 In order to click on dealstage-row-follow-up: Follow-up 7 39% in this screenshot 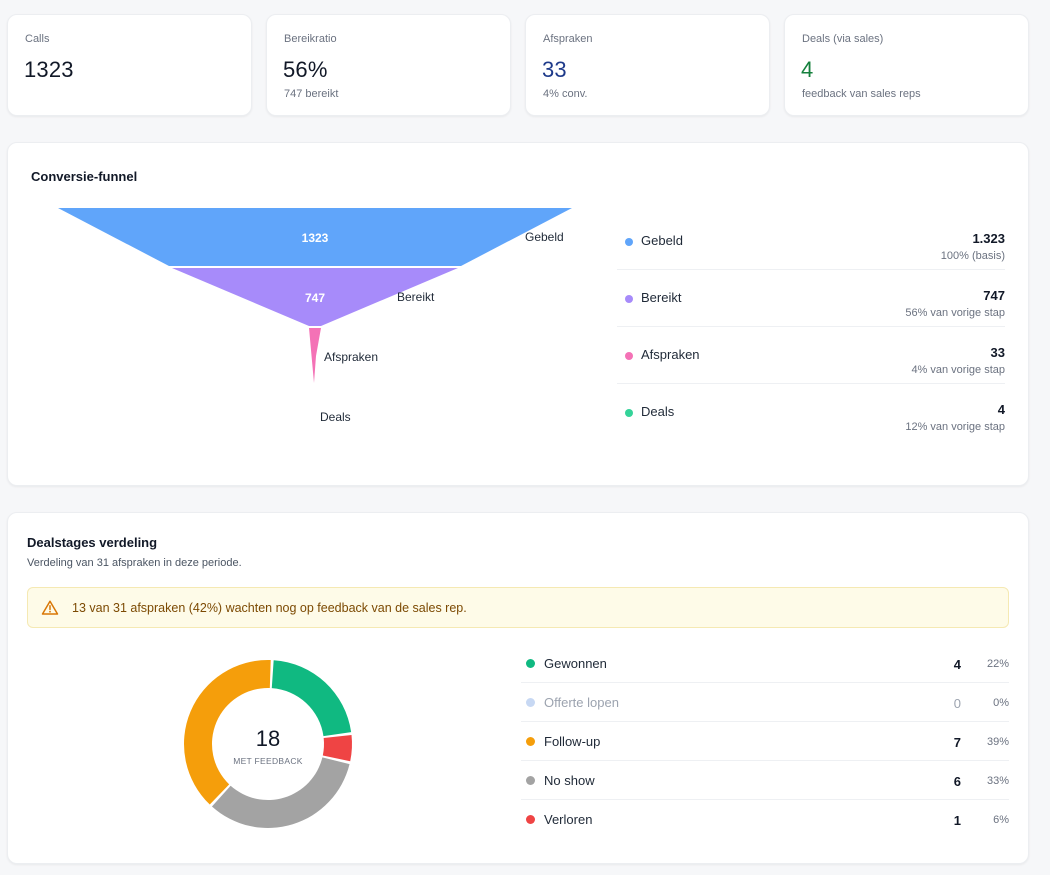, I will do `click(765, 741)`.